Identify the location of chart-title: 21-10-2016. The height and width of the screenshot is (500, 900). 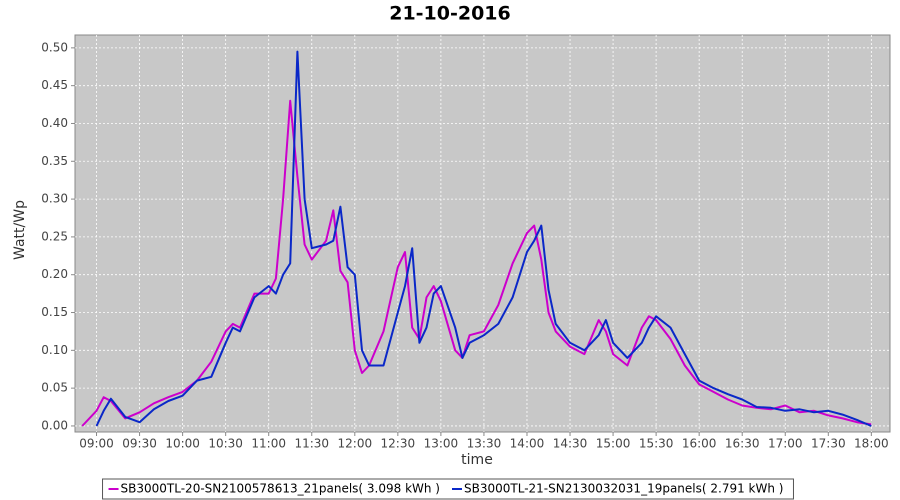
(450, 14).